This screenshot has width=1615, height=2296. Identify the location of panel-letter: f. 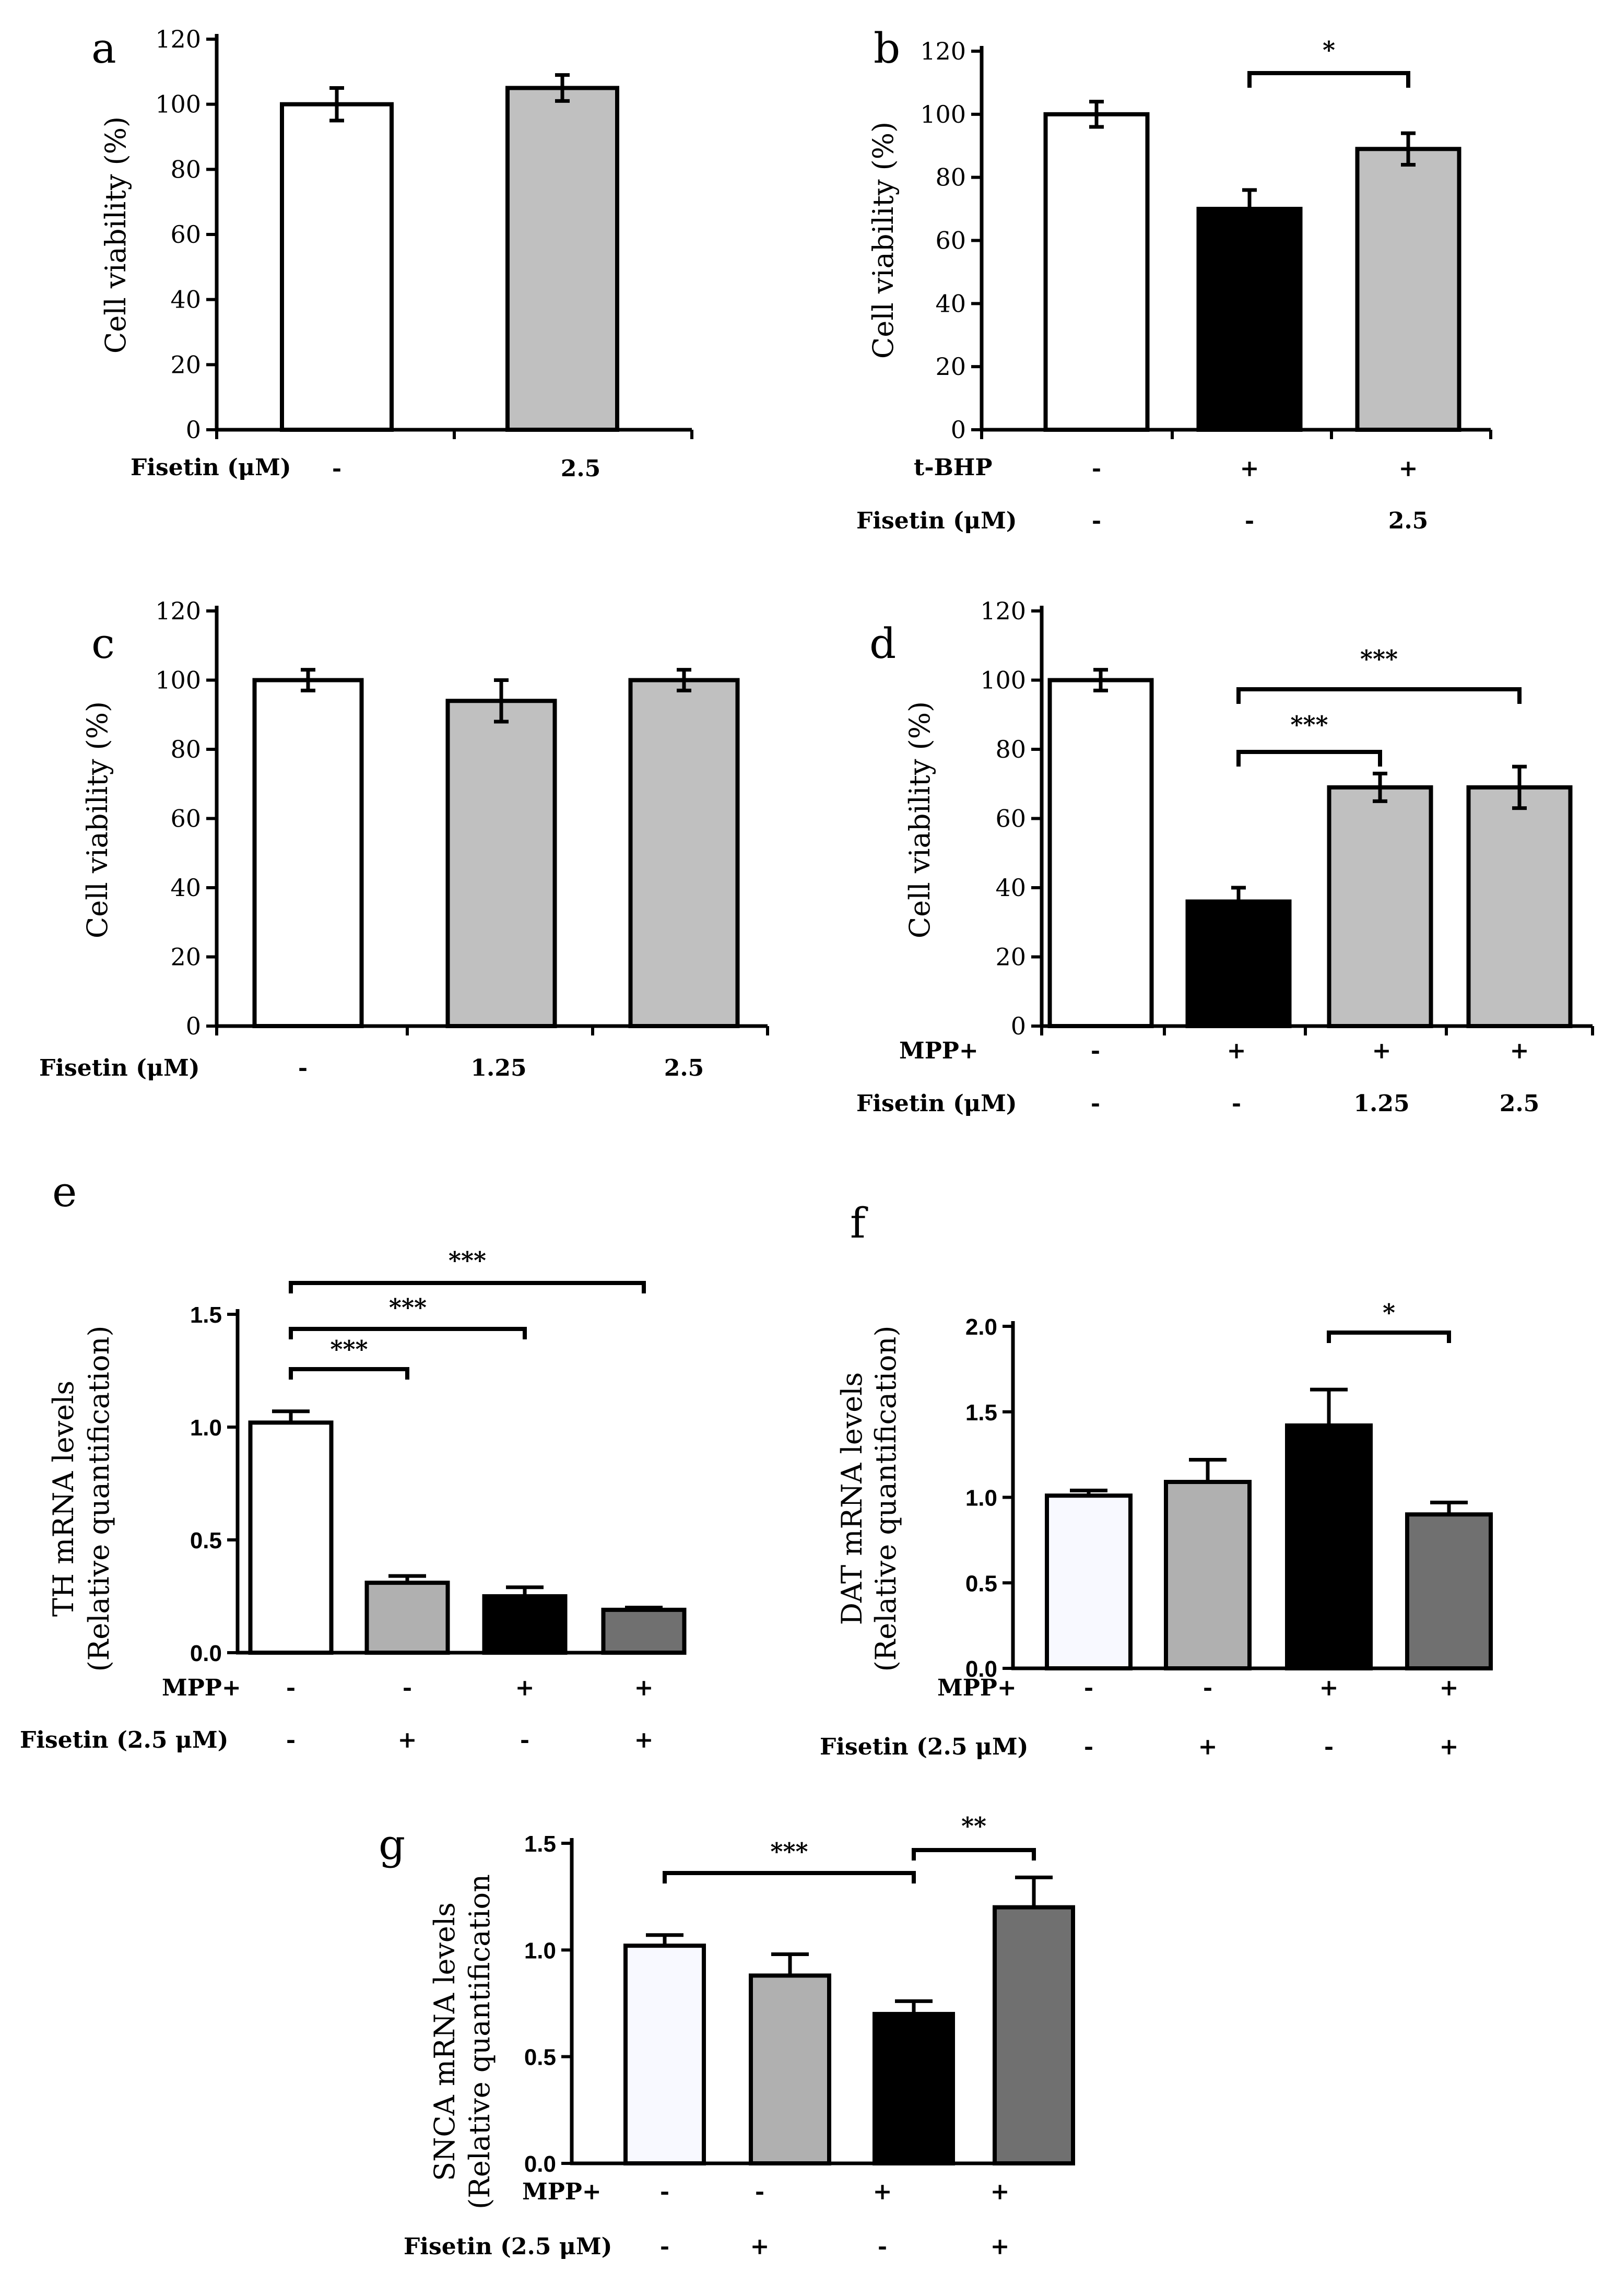
(859, 1223).